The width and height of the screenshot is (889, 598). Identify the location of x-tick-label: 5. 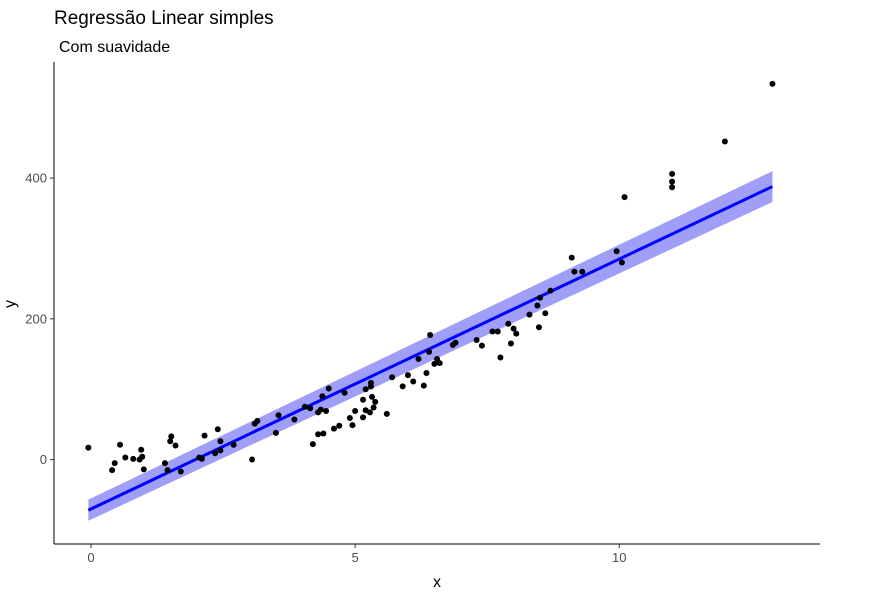
(355, 557).